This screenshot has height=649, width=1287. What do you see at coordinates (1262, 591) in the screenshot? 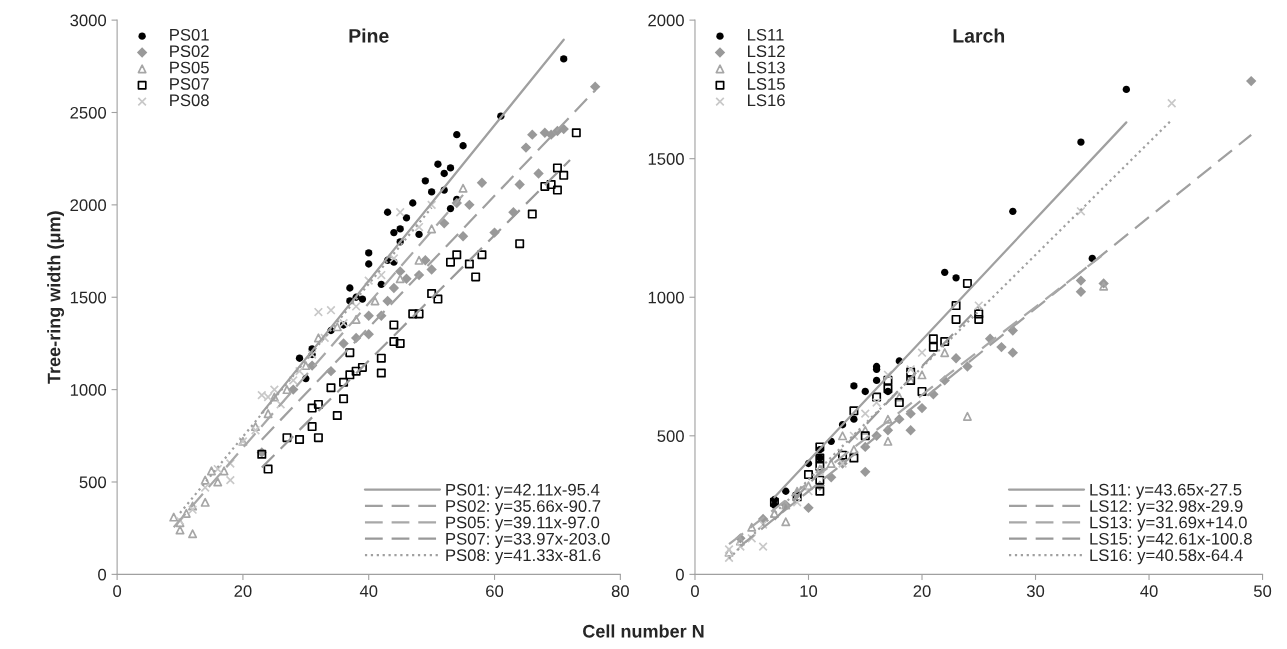
I see `x-tick-label: 50` at bounding box center [1262, 591].